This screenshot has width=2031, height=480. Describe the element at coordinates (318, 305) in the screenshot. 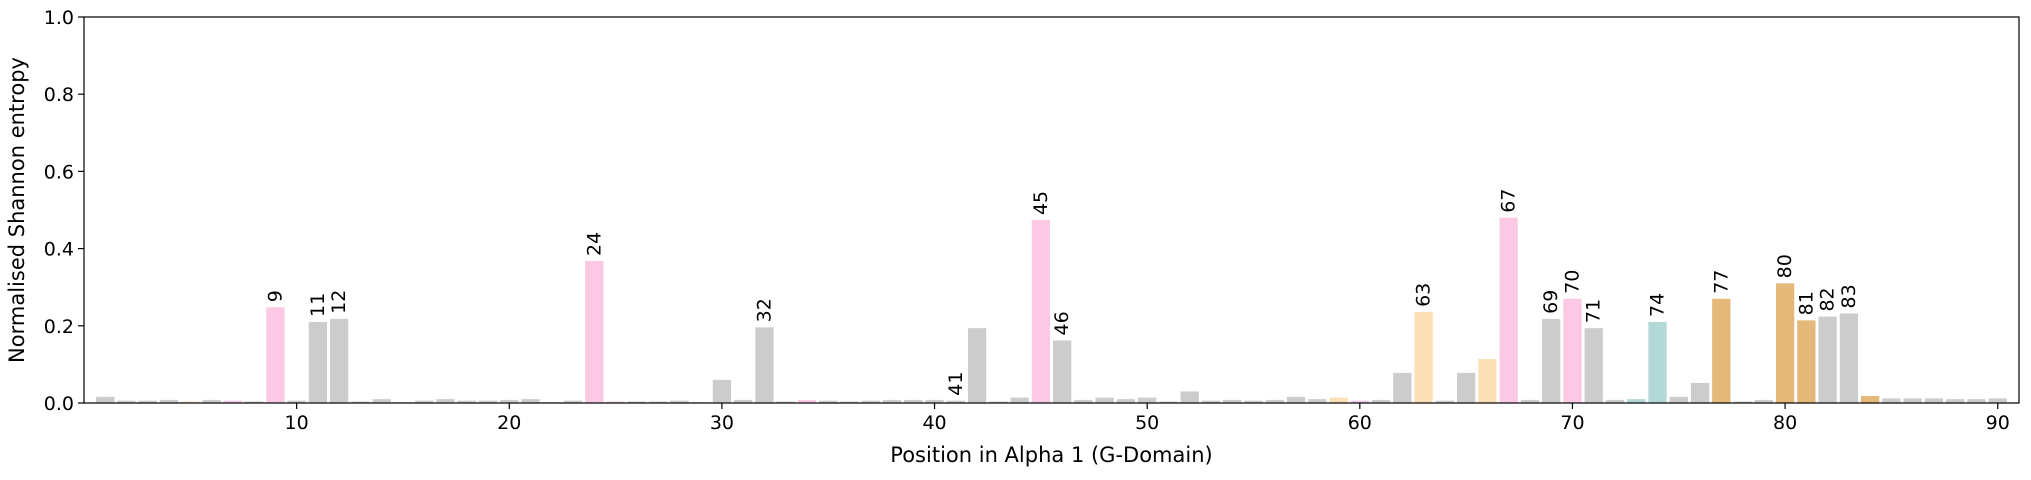

I see `bar-label-11: 11` at that location.